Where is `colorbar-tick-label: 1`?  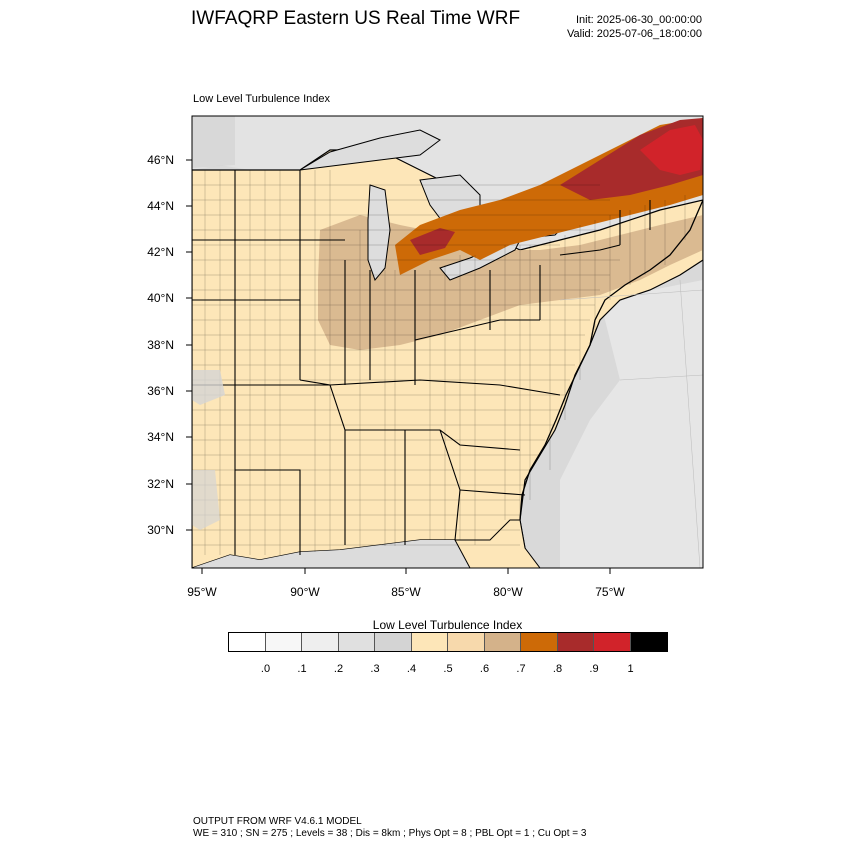
colorbar-tick-label: 1 is located at coordinates (630, 669).